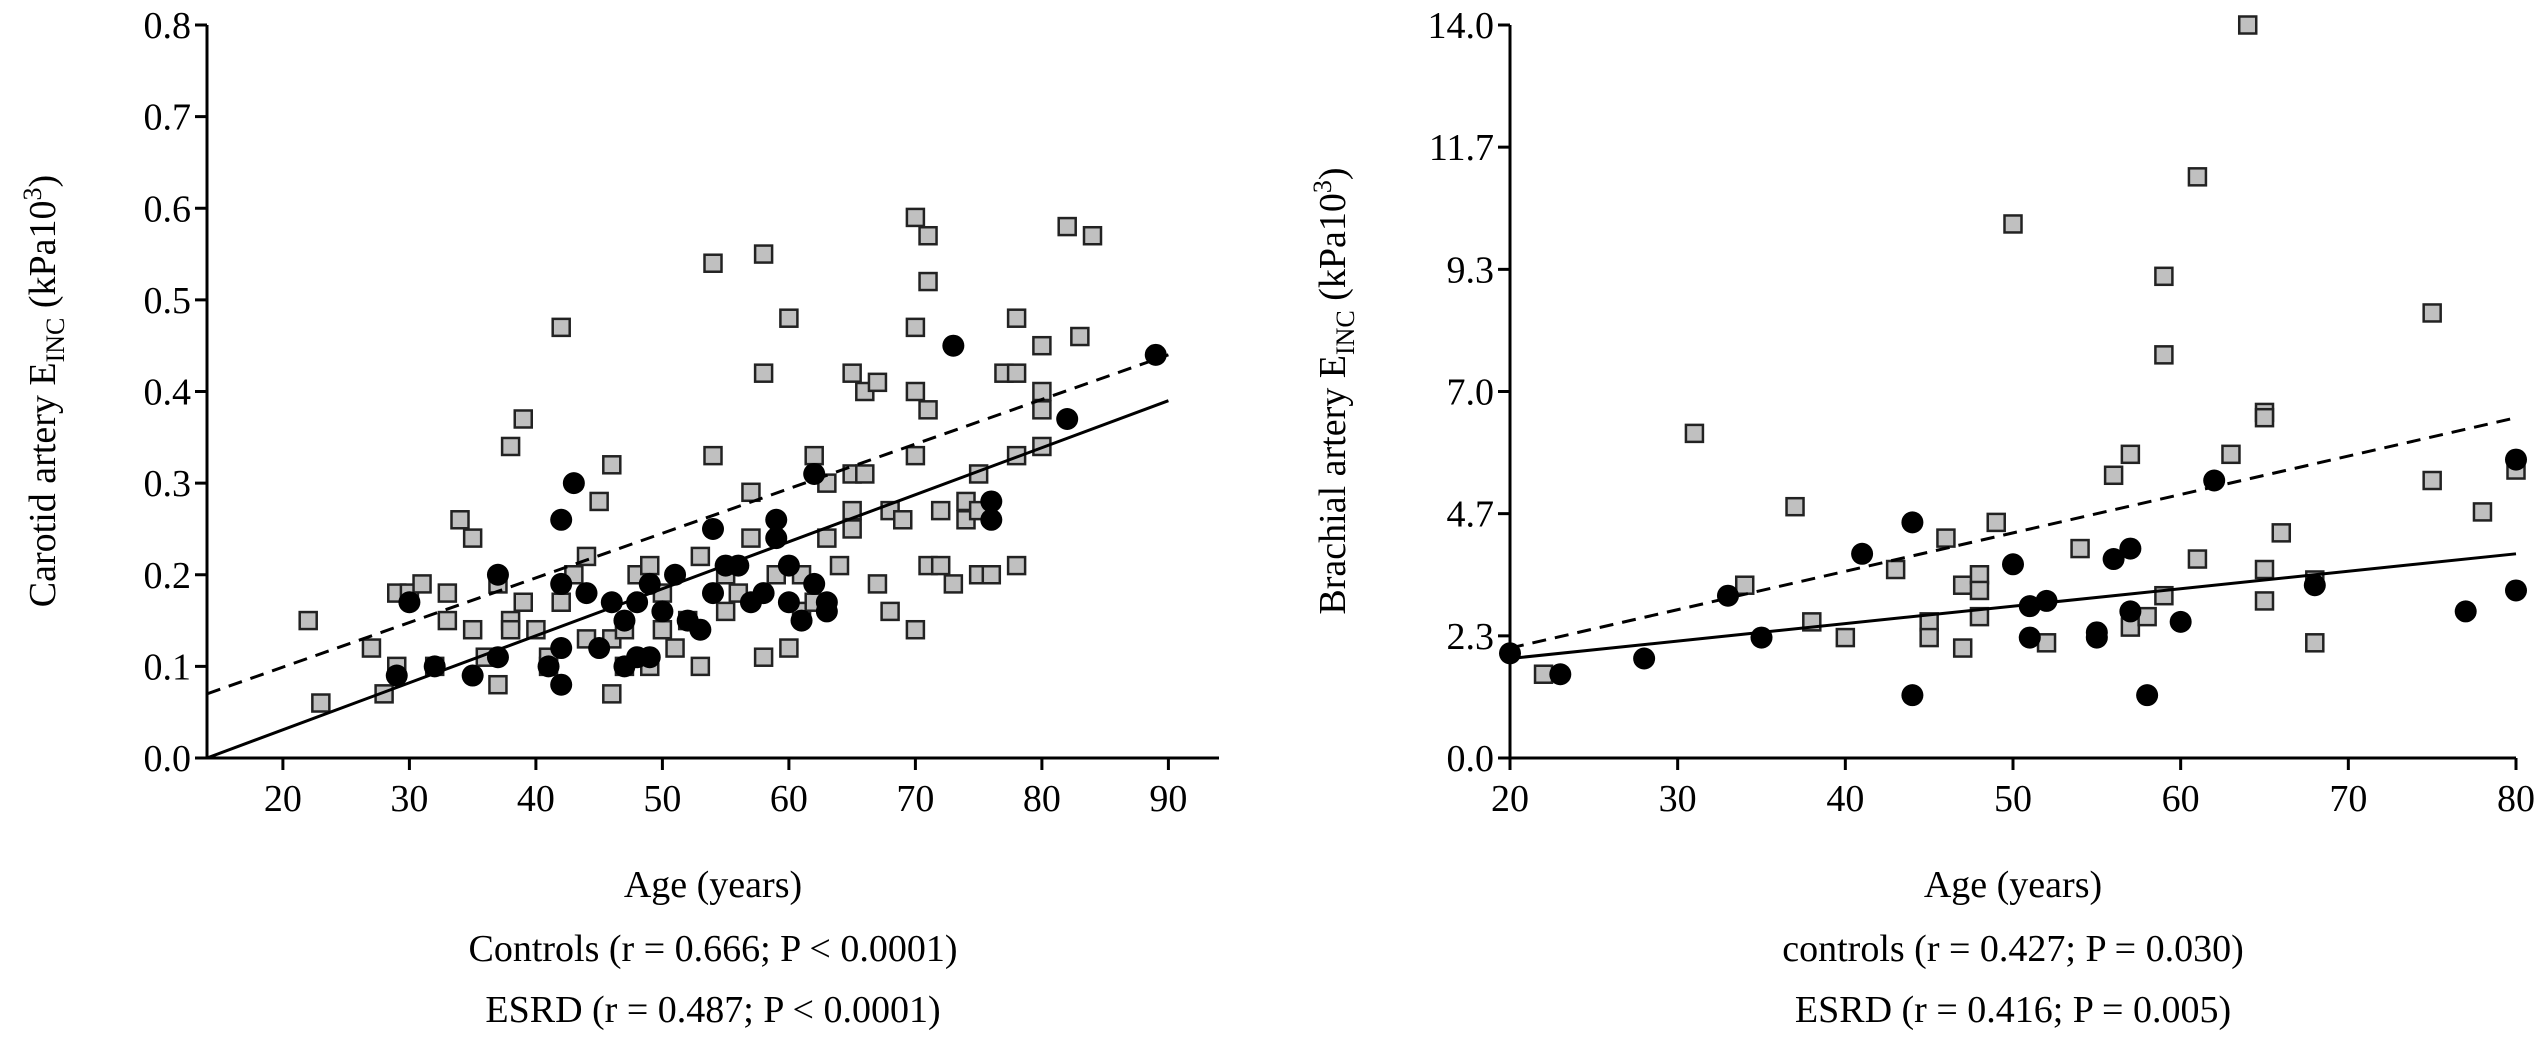 Image resolution: width=2537 pixels, height=1039 pixels. I want to click on brachial-x-axis-label: Age (years), so click(2013, 885).